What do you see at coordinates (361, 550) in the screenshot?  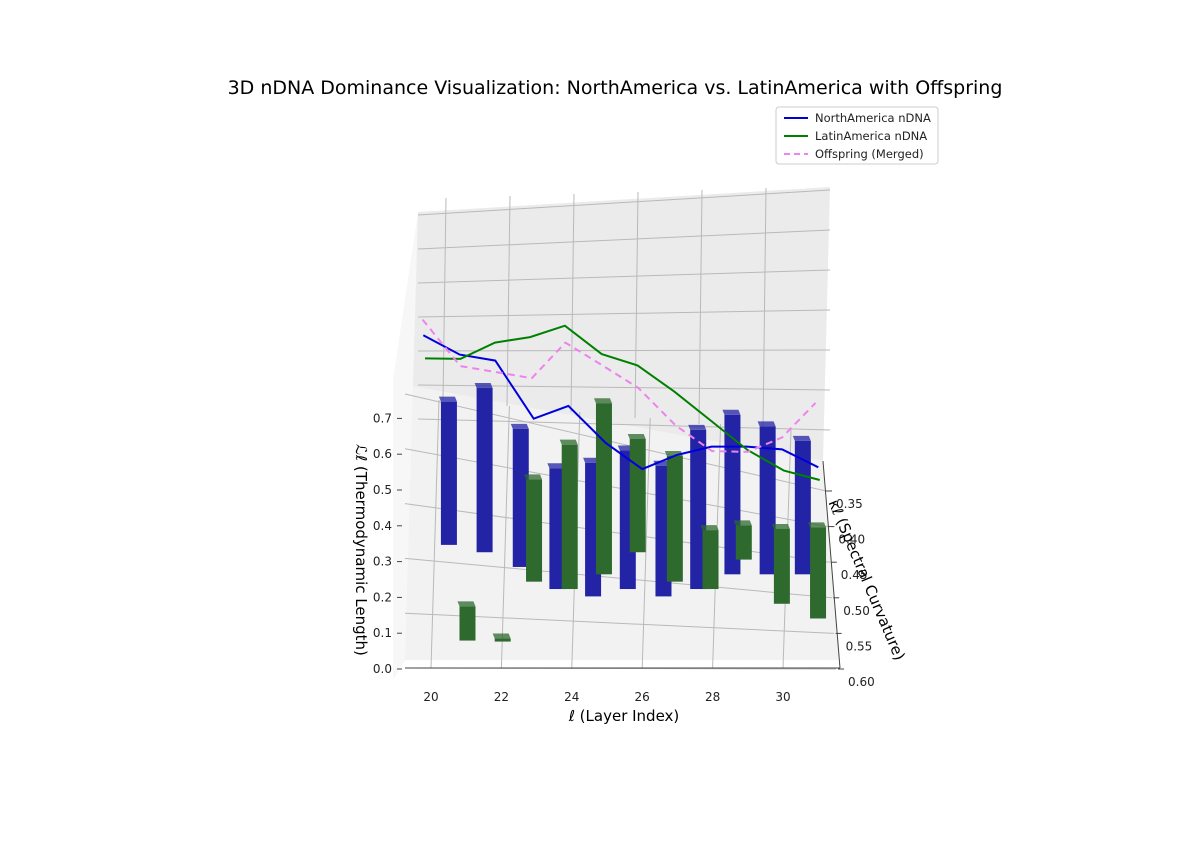 I see `z-axis-label: ℒℓ (Thermodynamic Length)` at bounding box center [361, 550].